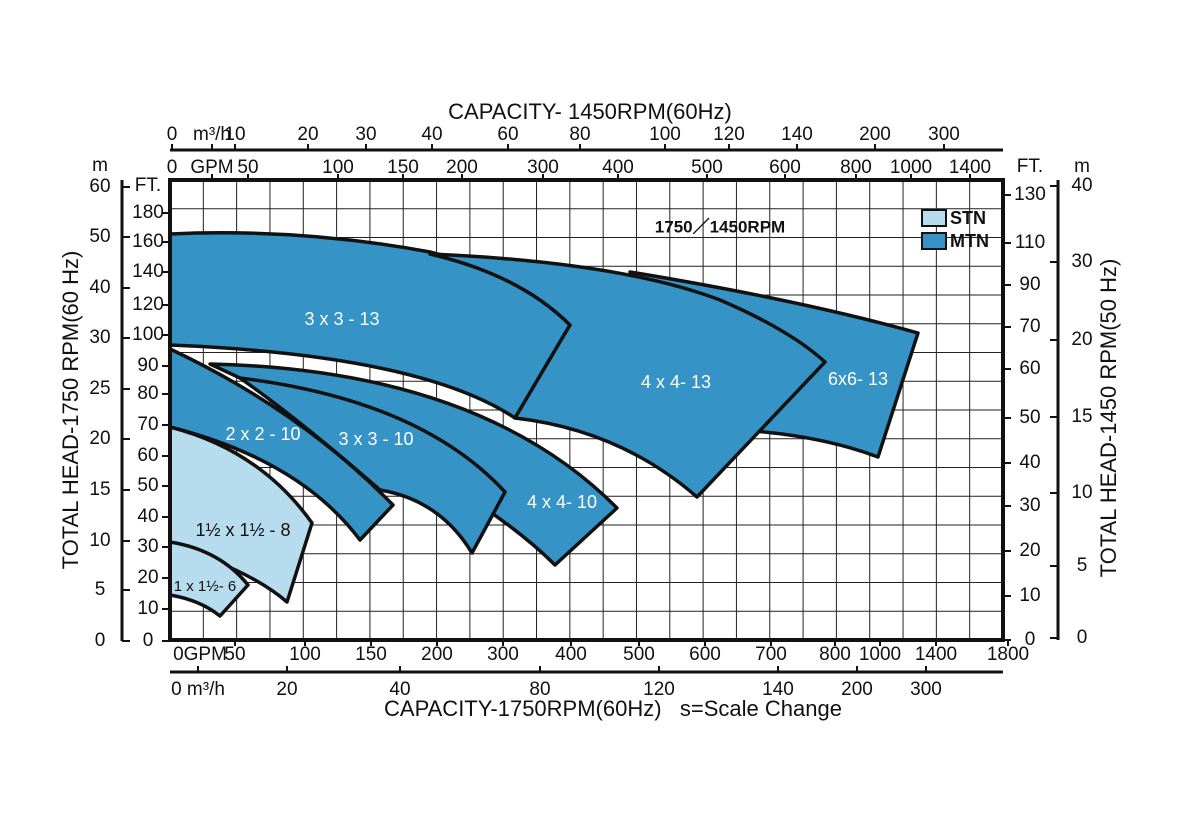 This screenshot has width=1181, height=832. What do you see at coordinates (562, 502) in the screenshot?
I see `pump-label: 4 x 4- 10` at bounding box center [562, 502].